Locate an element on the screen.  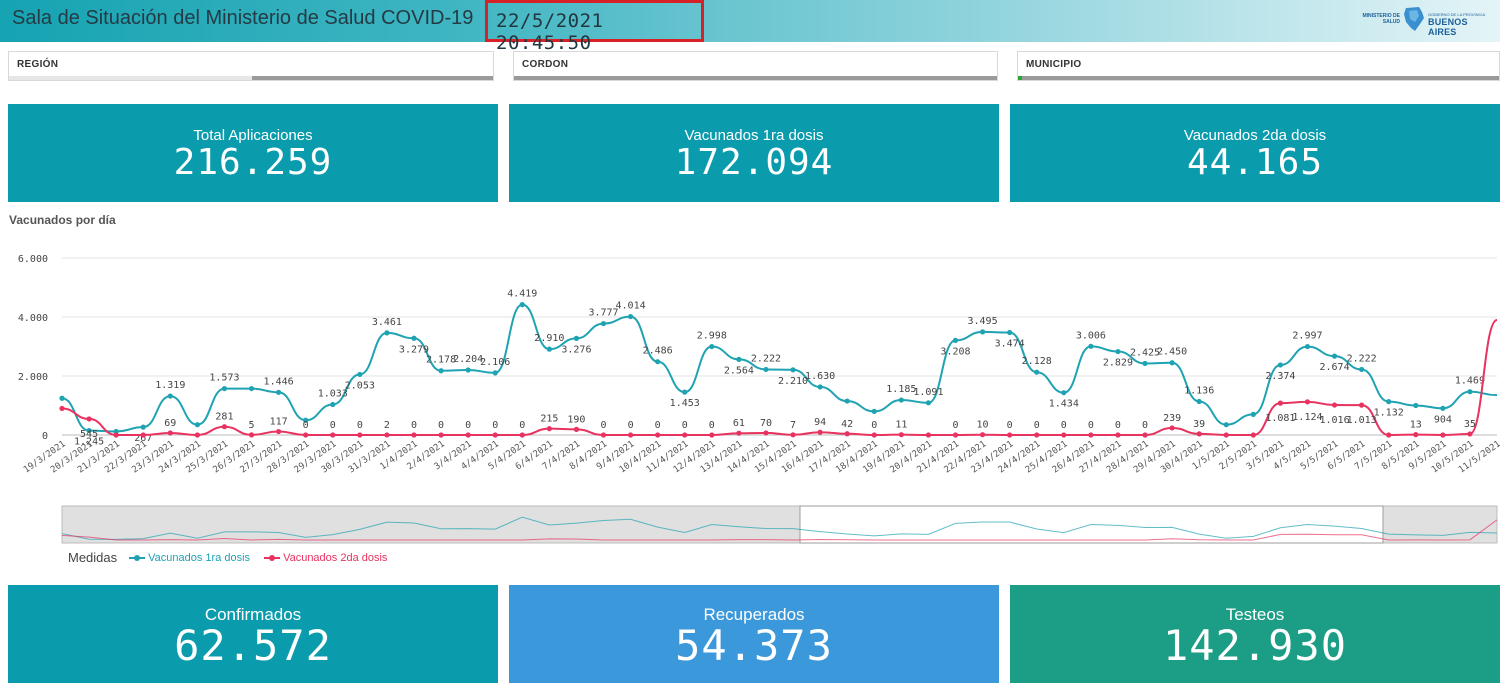
filter-cordon: CORDON is located at coordinates (755, 66).